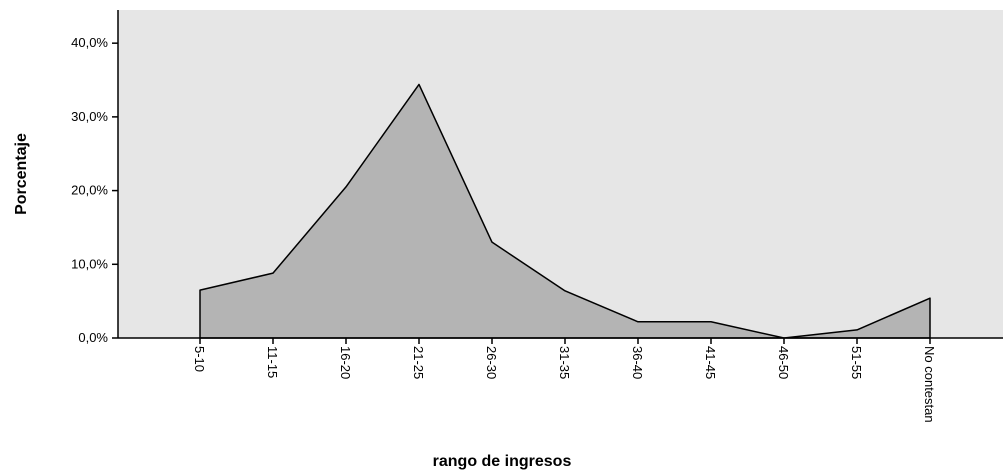 The image size is (1003, 471). Describe the element at coordinates (856, 362) in the screenshot. I see `x-tick-label: 51-55` at that location.